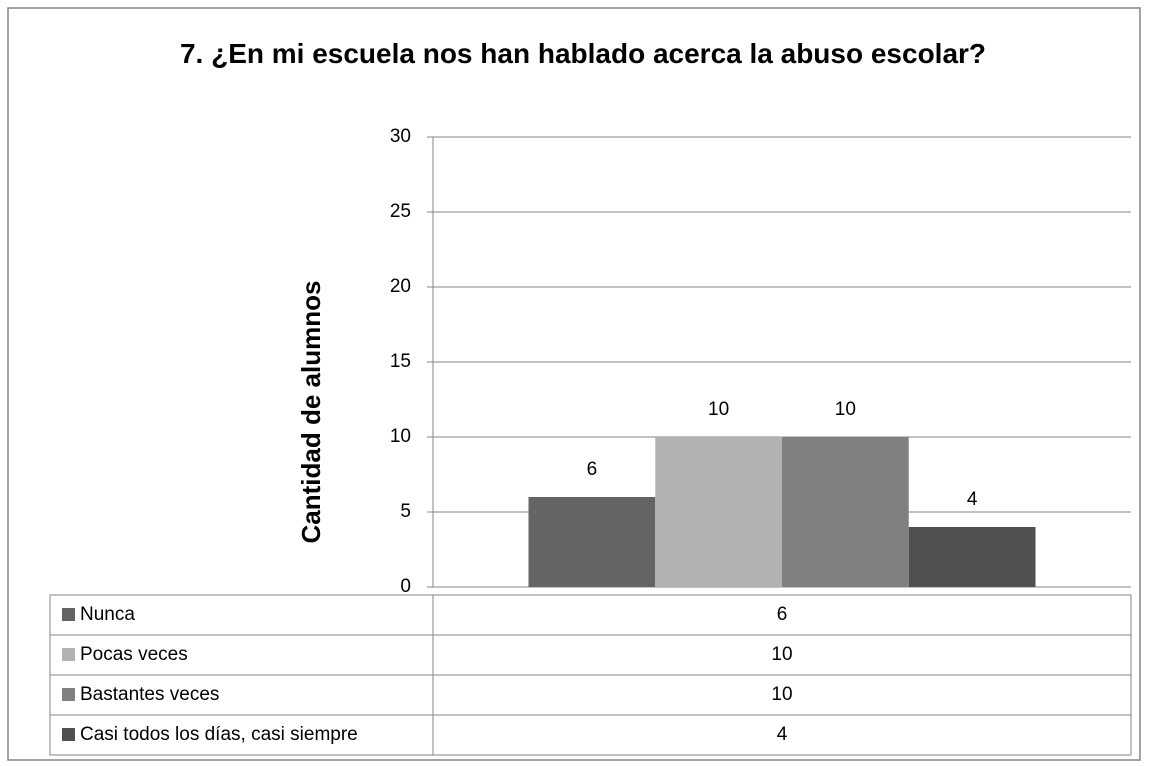 The image size is (1149, 766). Describe the element at coordinates (405, 511) in the screenshot. I see `y-tick-label: 5` at that location.